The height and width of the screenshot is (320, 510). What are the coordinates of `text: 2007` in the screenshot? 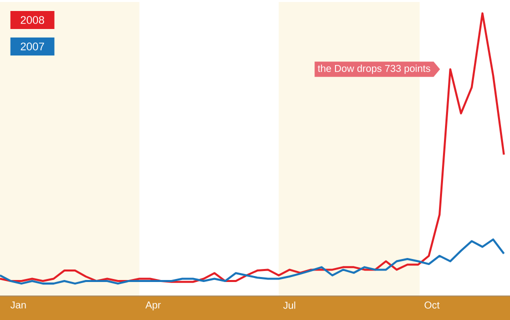 It's located at (32, 46).